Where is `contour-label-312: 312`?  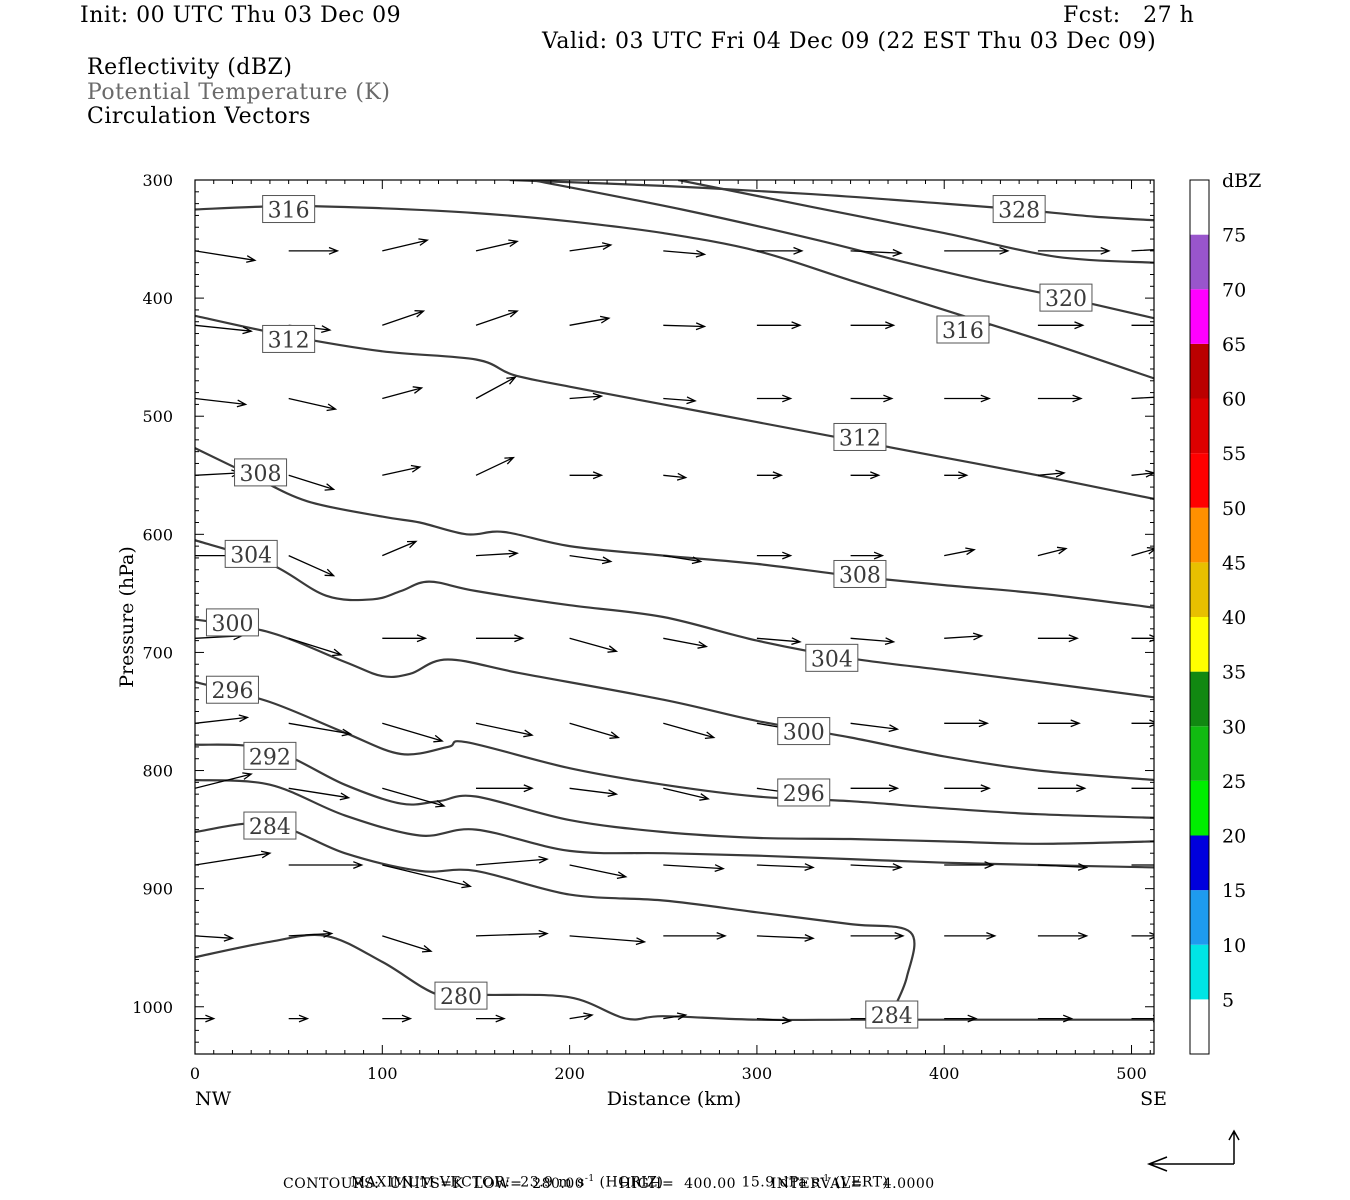 contour-label-312: 312 is located at coordinates (289, 338).